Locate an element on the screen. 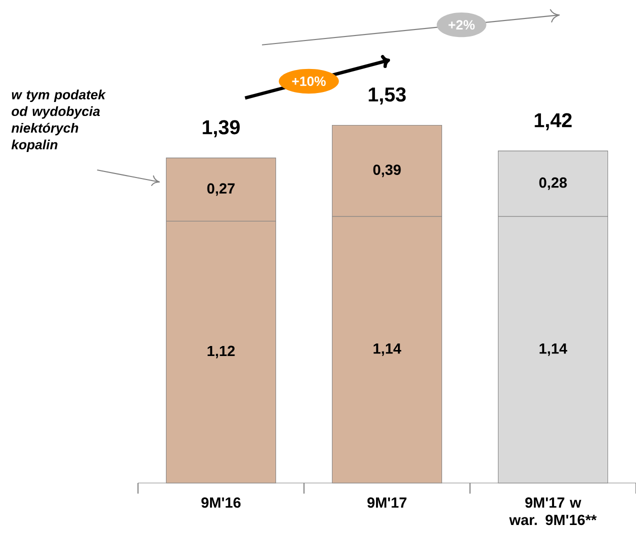 The width and height of the screenshot is (636, 545). text: +10% is located at coordinates (309, 81).